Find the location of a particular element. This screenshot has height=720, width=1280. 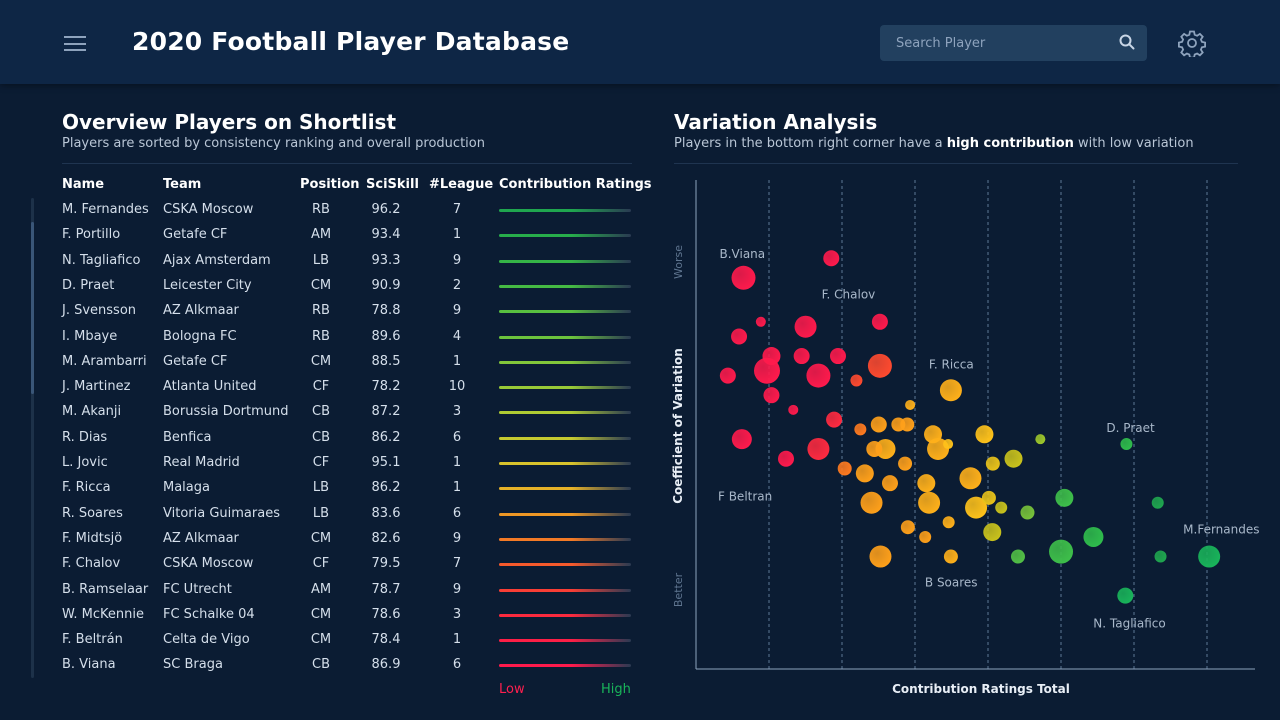

player-league: 7 is located at coordinates (457, 564).